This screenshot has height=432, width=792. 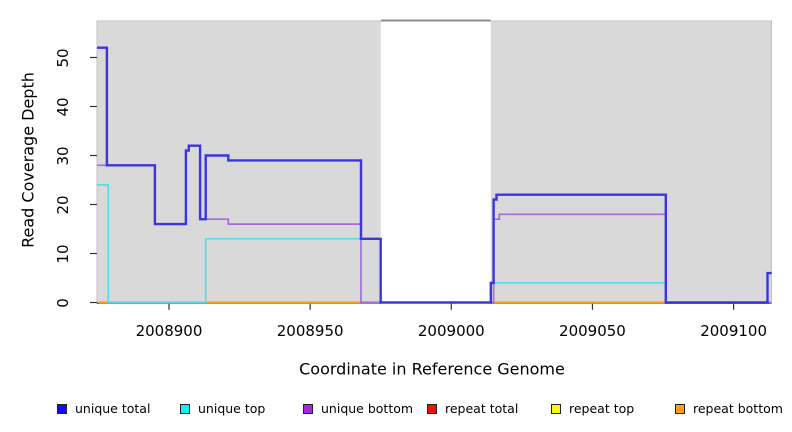 I want to click on legend-label: unique top, so click(x=232, y=408).